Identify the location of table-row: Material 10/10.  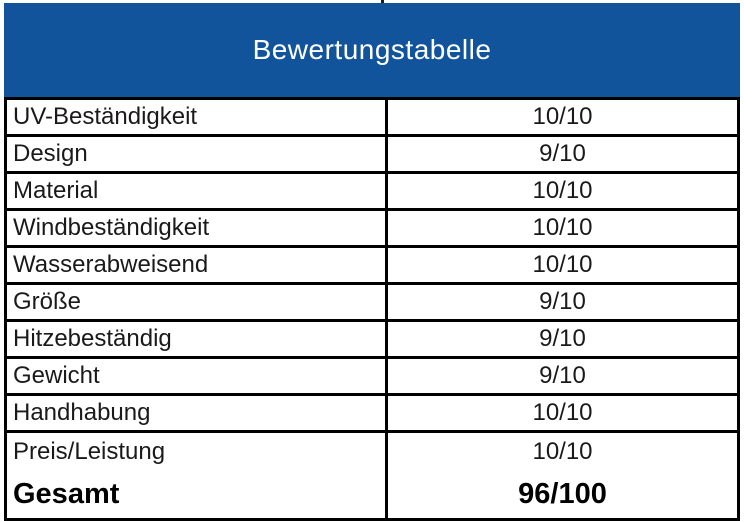
(372, 192).